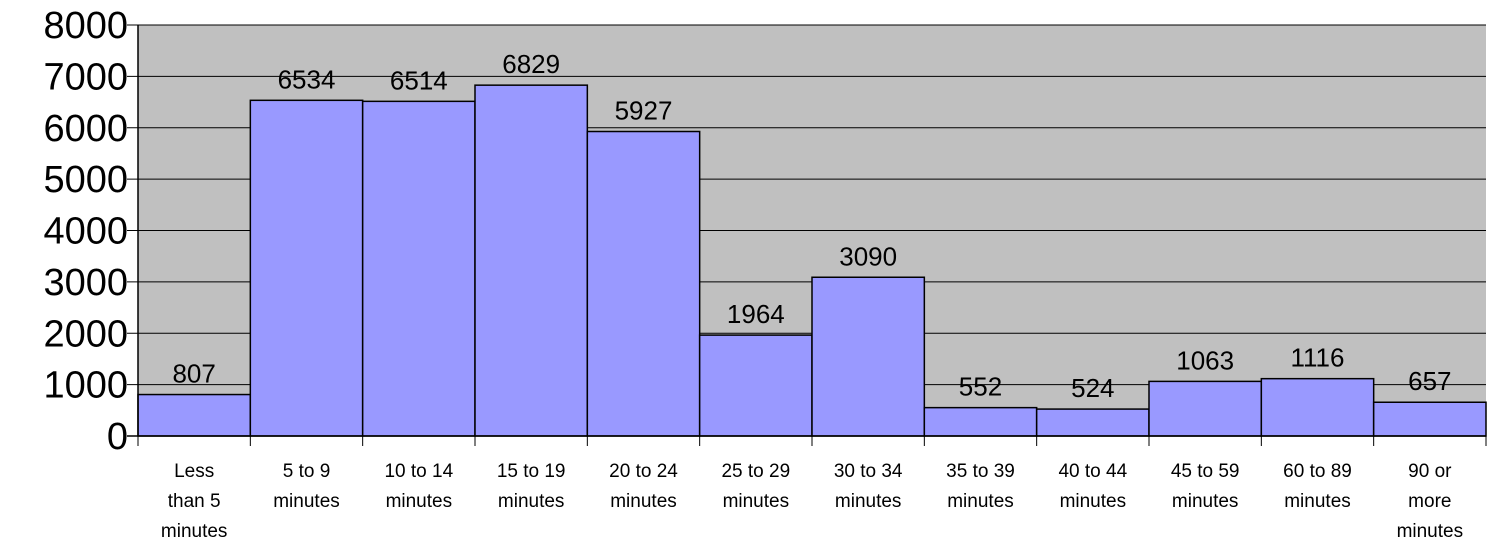  I want to click on x-category-label-line: 5 to 9, so click(307, 471).